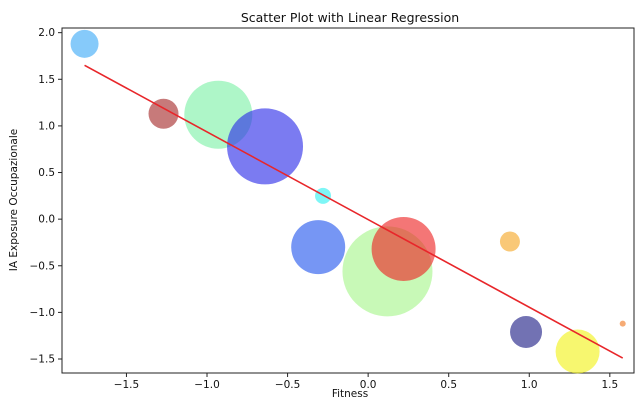 This screenshot has width=641, height=404. Describe the element at coordinates (14, 200) in the screenshot. I see `y-axis-label: IA Exposure Occupazionale` at that location.